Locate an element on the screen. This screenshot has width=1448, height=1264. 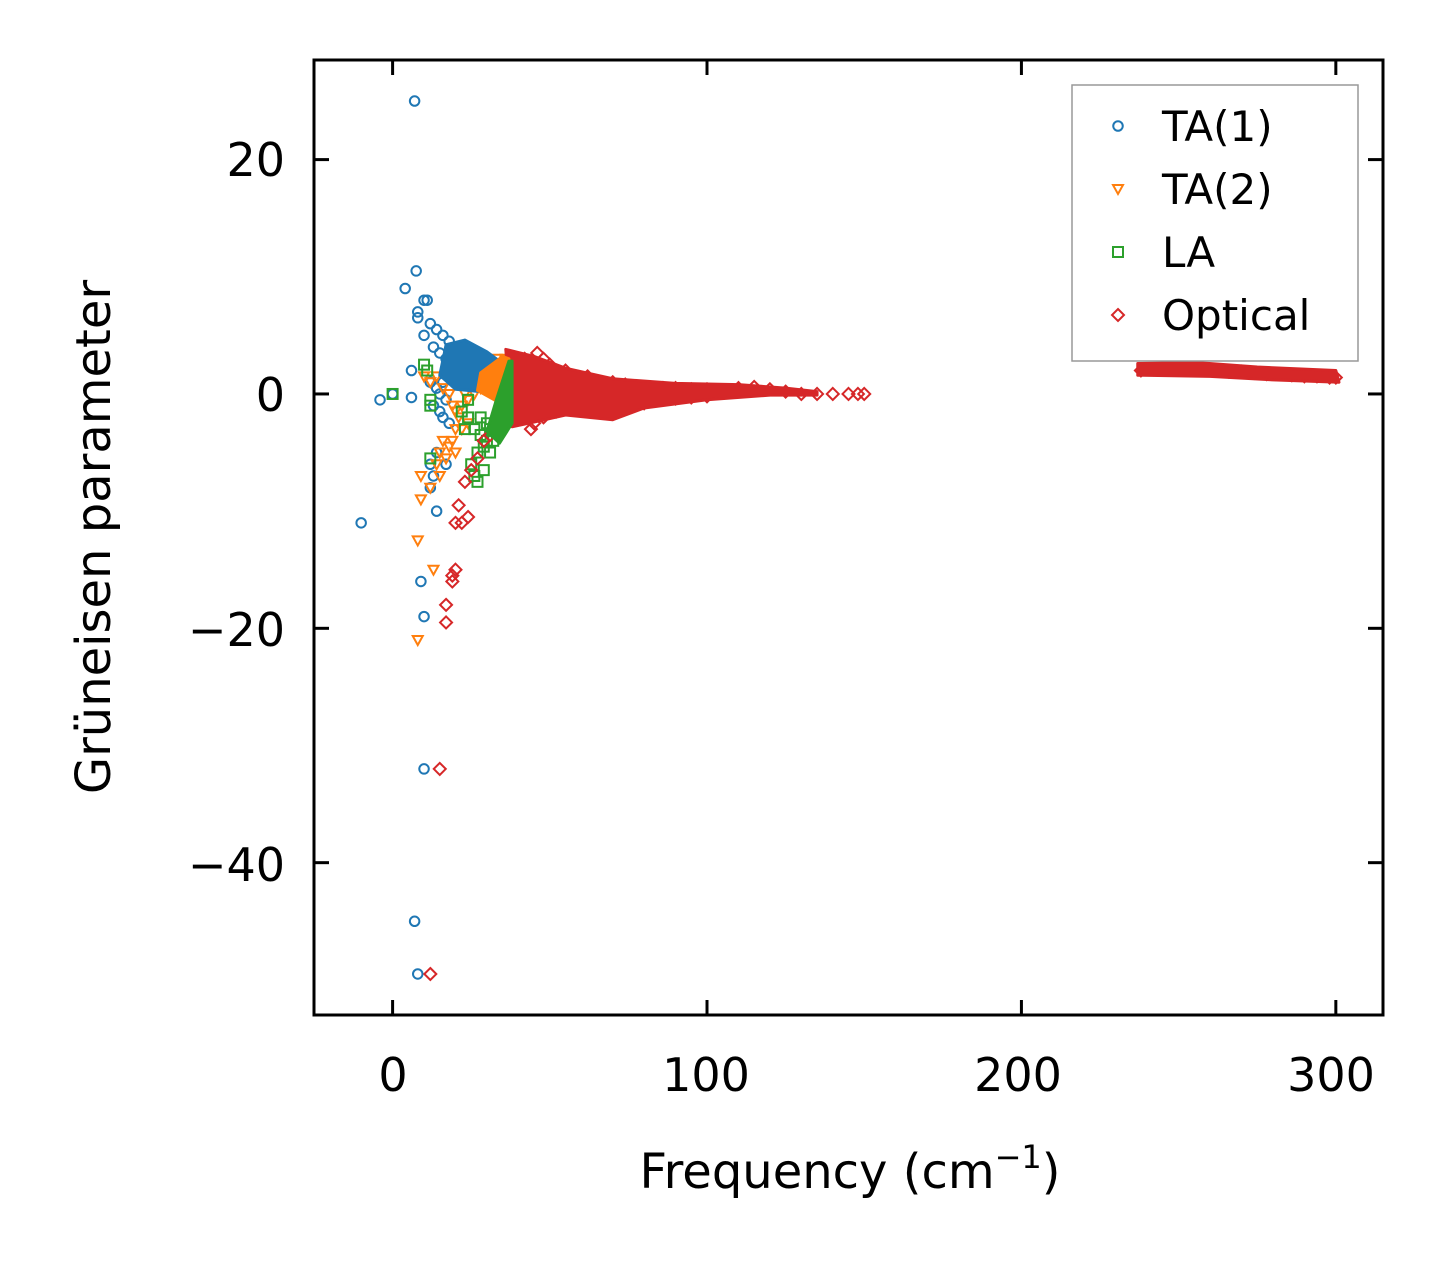
legend-markers is located at coordinates (1118, 221).